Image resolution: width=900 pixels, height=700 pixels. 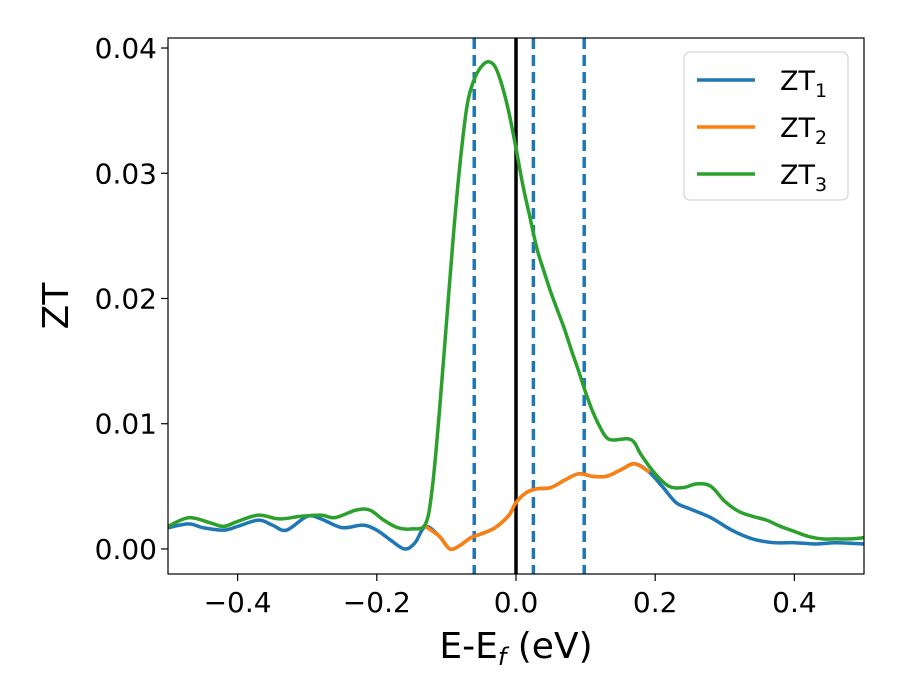 What do you see at coordinates (803, 131) in the screenshot?
I see `legend-label-zt2: ZT2` at bounding box center [803, 131].